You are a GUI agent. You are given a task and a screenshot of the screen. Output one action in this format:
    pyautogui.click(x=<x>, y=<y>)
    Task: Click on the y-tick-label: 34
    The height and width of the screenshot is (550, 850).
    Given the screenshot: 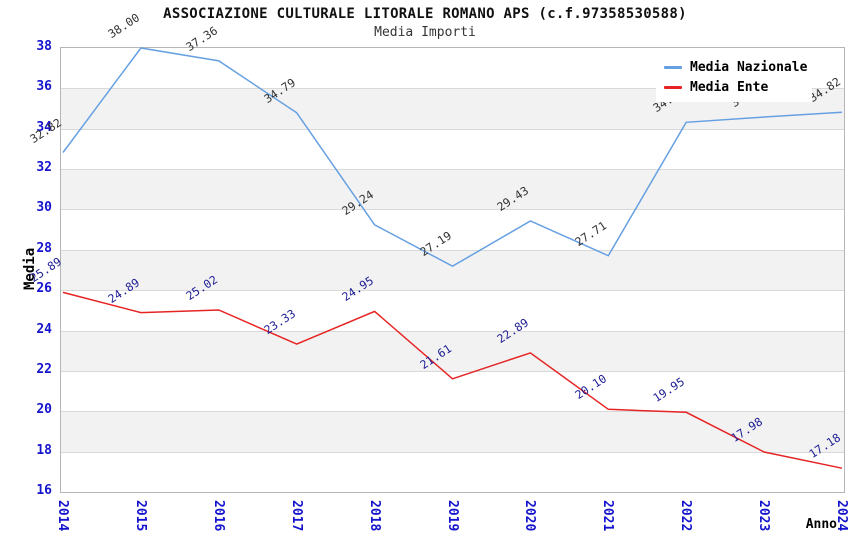 What is the action you would take?
    pyautogui.click(x=44, y=127)
    